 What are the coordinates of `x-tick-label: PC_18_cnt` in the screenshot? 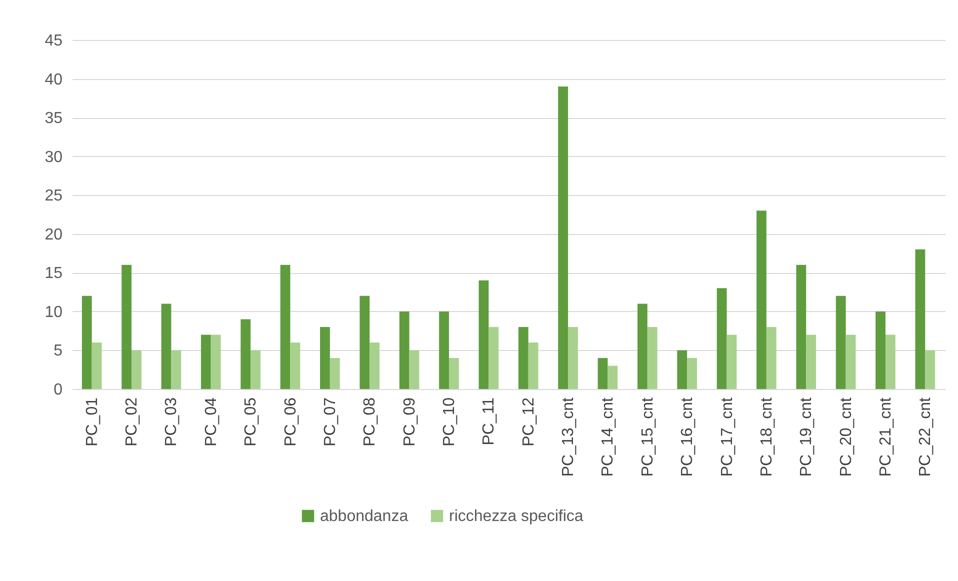 It's located at (767, 436).